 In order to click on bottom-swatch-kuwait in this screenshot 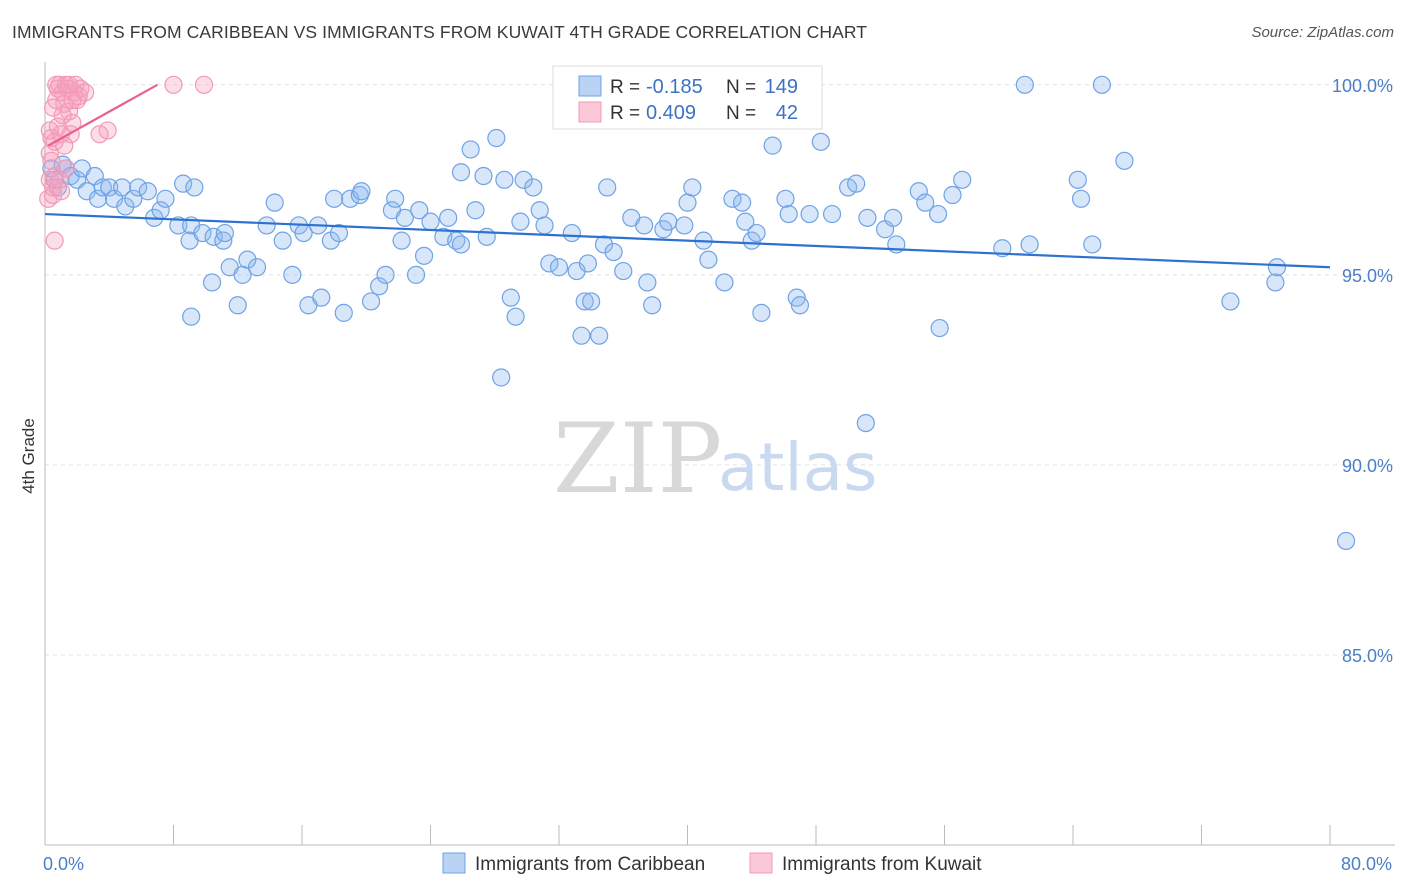, I will do `click(761, 863)`.